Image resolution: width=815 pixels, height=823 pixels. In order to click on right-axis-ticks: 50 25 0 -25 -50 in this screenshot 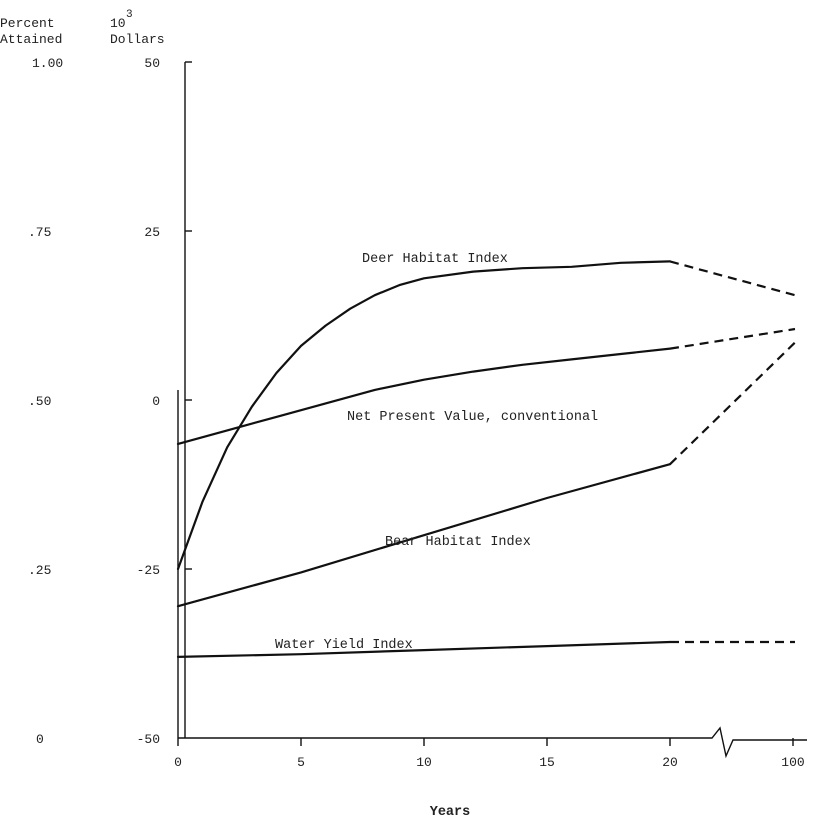, I will do `click(164, 401)`.